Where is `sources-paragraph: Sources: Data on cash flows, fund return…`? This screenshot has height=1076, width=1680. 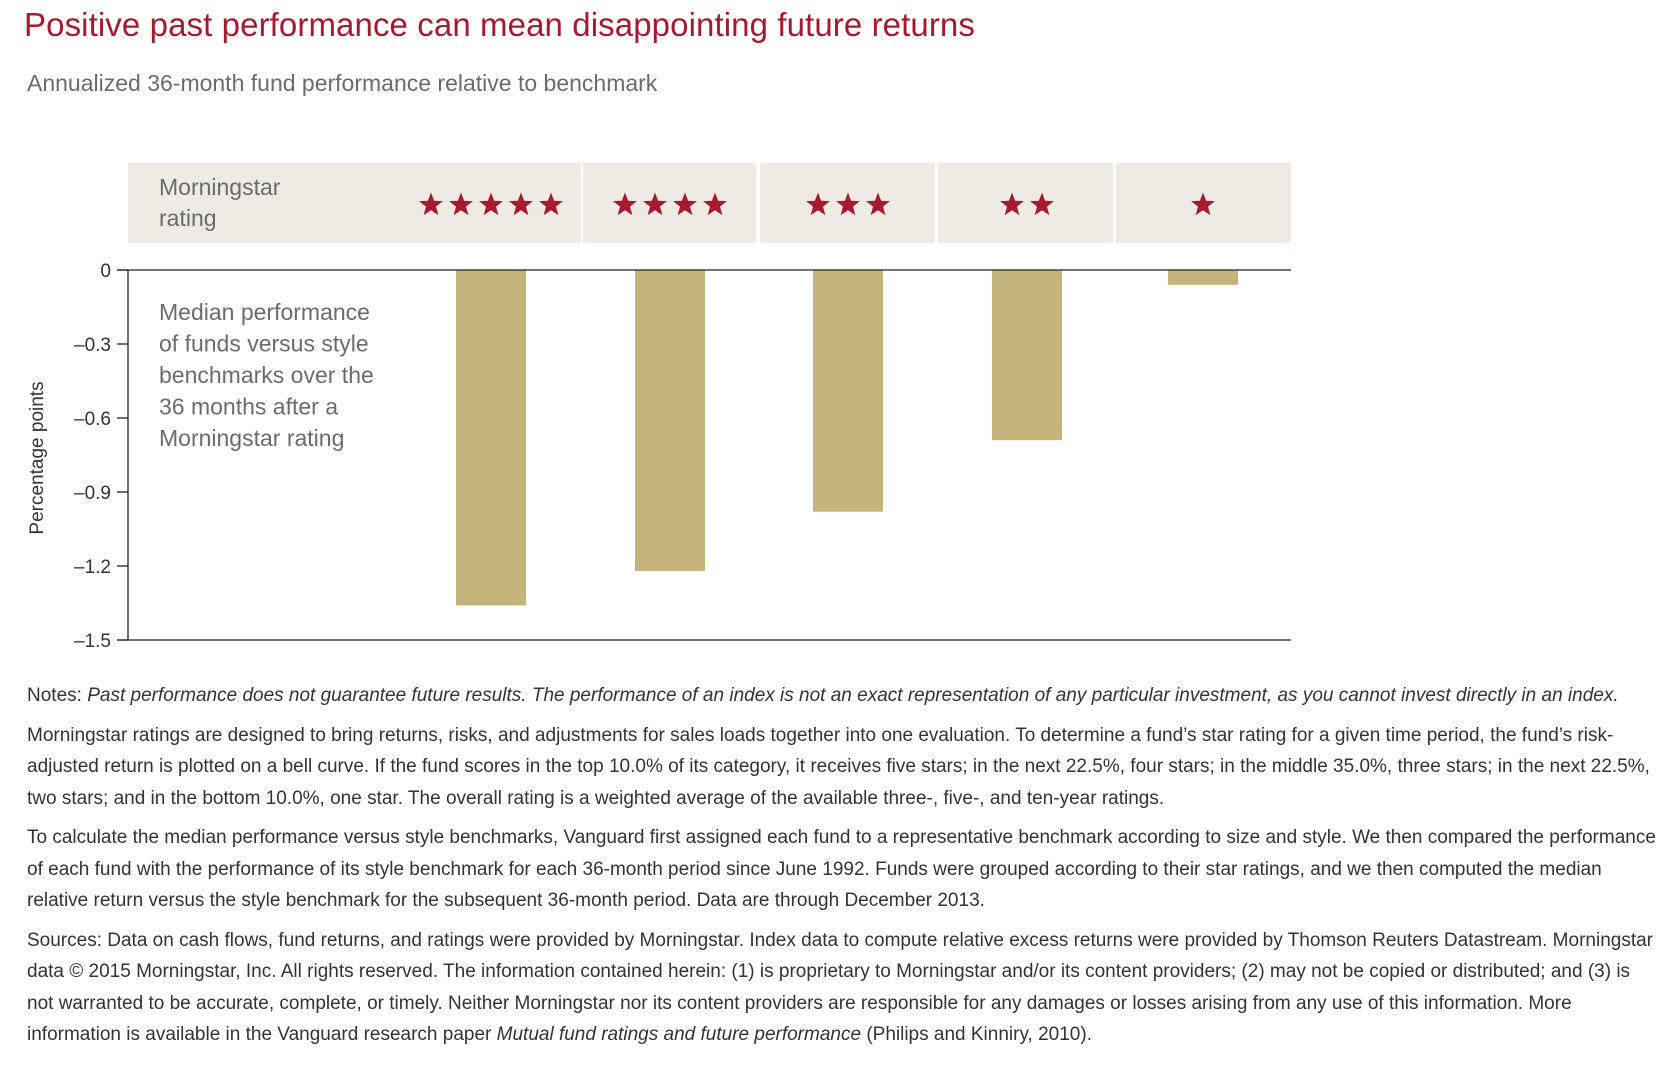 sources-paragraph: Sources: Data on cash flows, fund return… is located at coordinates (842, 988).